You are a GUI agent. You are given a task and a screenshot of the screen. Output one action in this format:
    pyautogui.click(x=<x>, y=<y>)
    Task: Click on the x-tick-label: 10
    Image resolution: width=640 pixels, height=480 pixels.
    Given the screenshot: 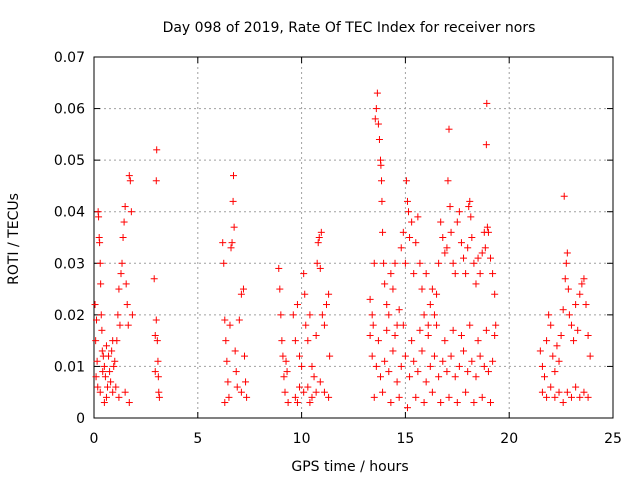 What is the action you would take?
    pyautogui.click(x=302, y=439)
    